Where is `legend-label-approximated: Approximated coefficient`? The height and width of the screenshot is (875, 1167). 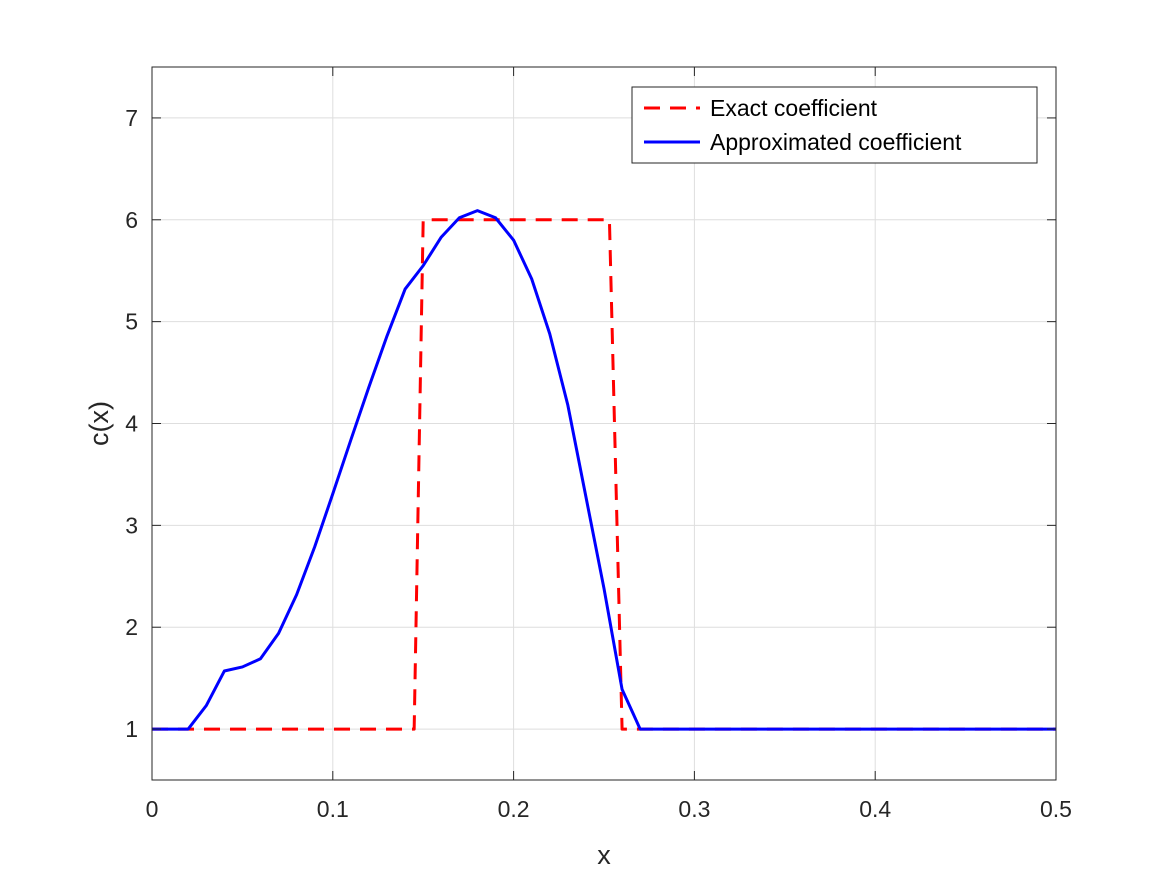 legend-label-approximated: Approximated coefficient is located at coordinates (836, 142).